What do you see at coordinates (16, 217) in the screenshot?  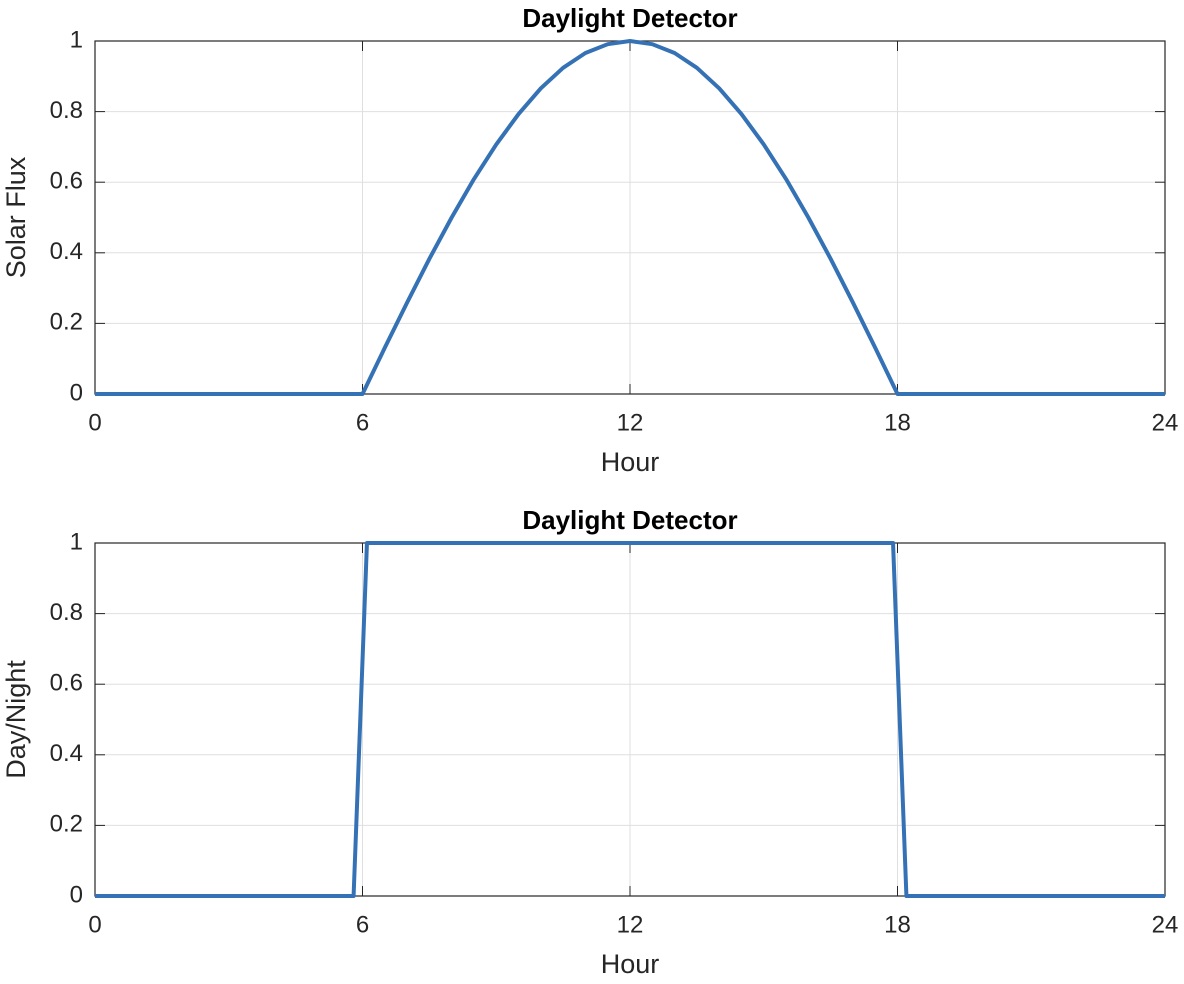 I see `y-axis-label: Solar Flux` at bounding box center [16, 217].